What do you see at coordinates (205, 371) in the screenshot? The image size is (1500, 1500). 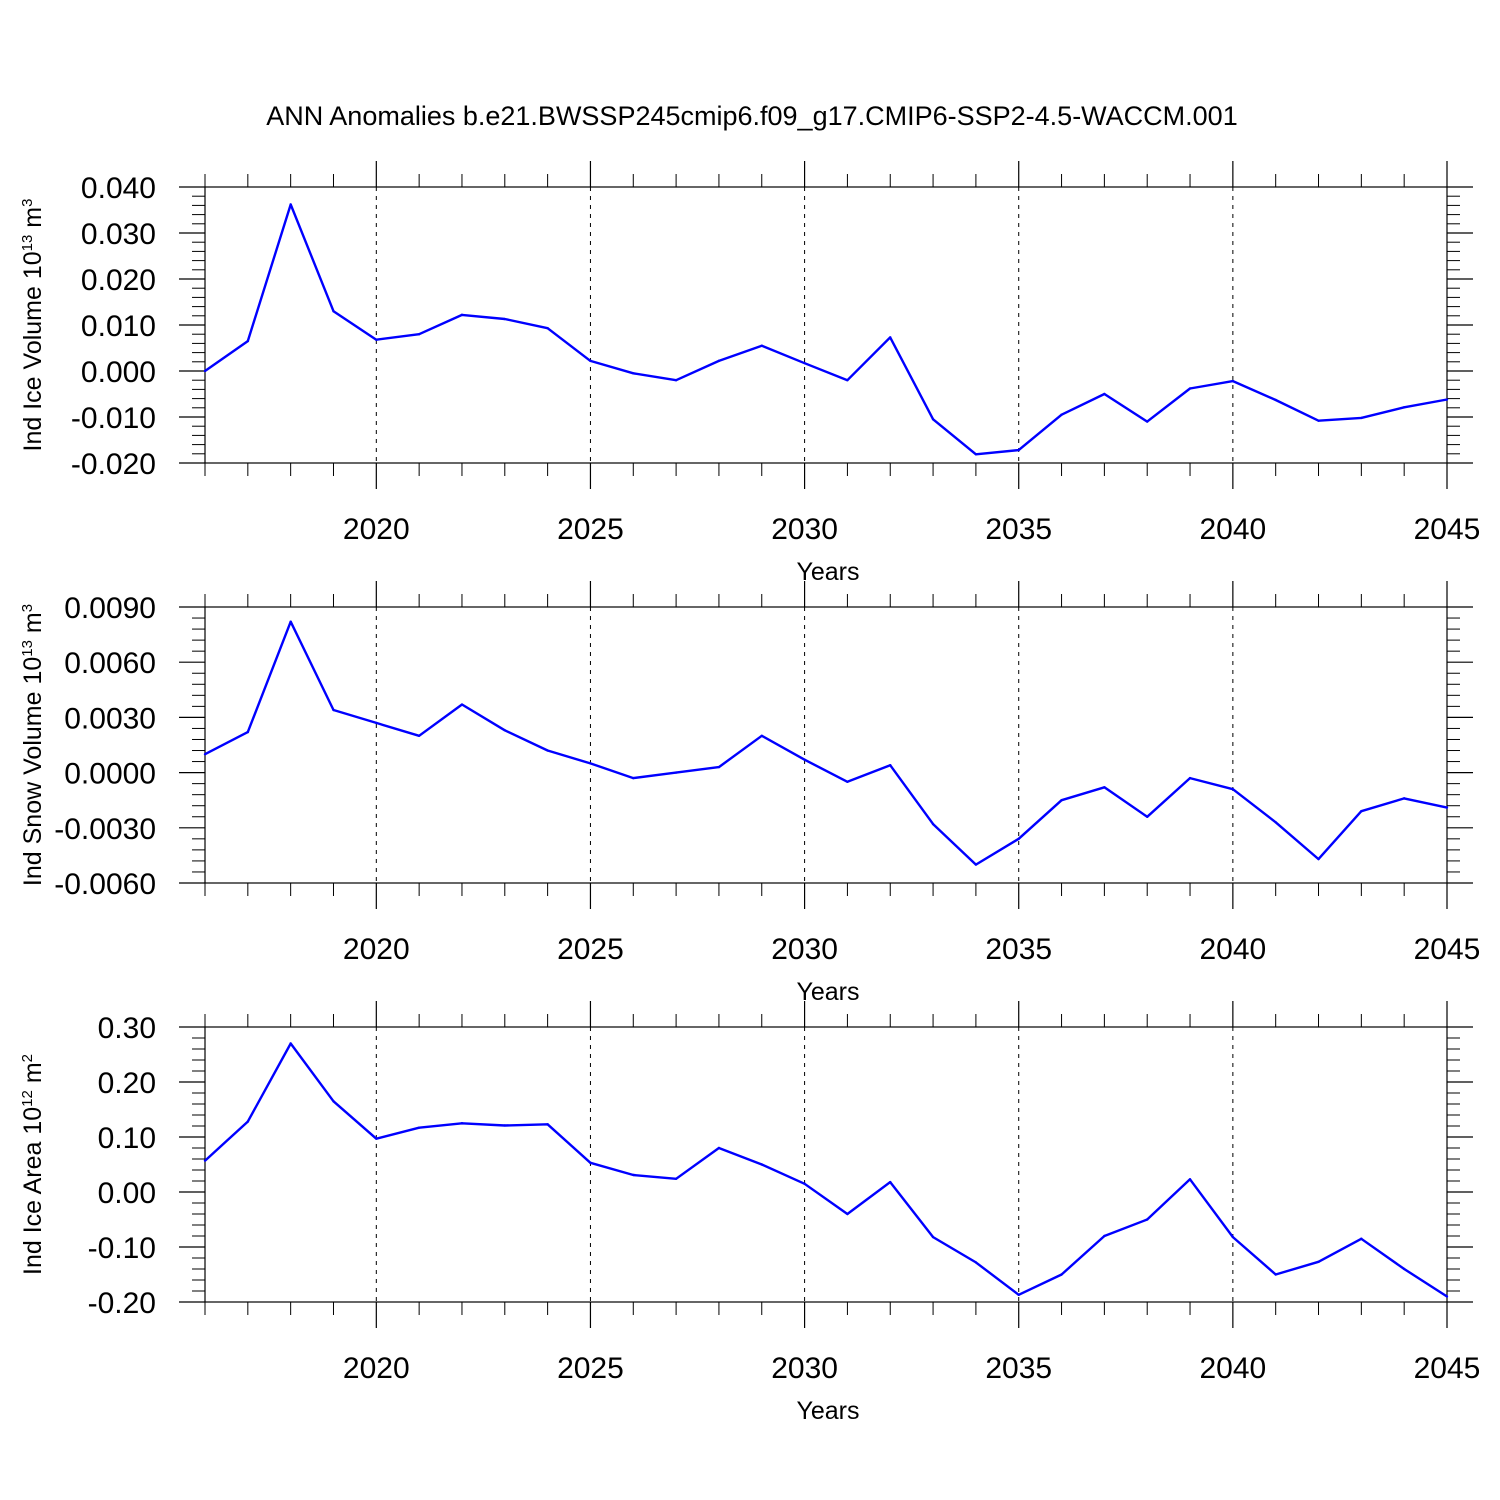 I see `data-point-2016` at bounding box center [205, 371].